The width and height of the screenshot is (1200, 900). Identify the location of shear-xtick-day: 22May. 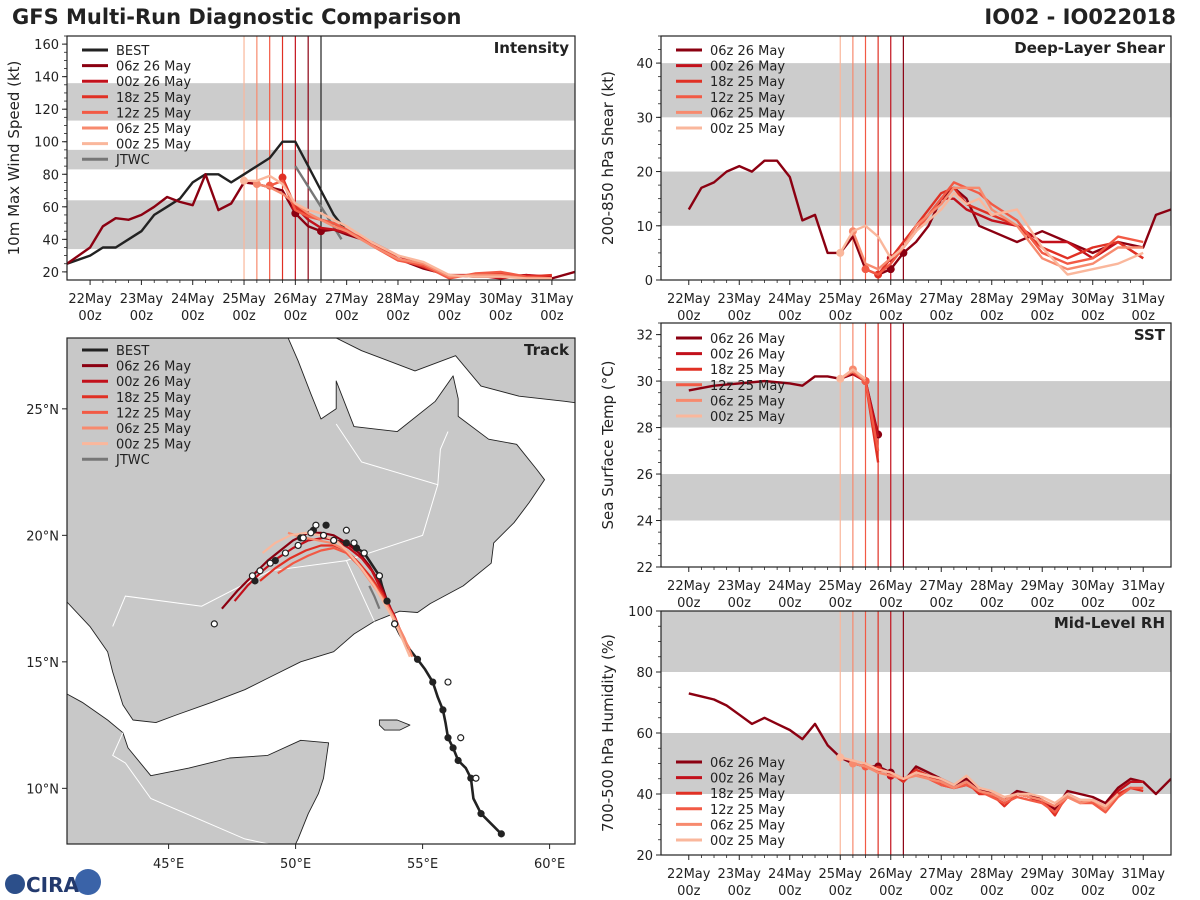
(689, 299).